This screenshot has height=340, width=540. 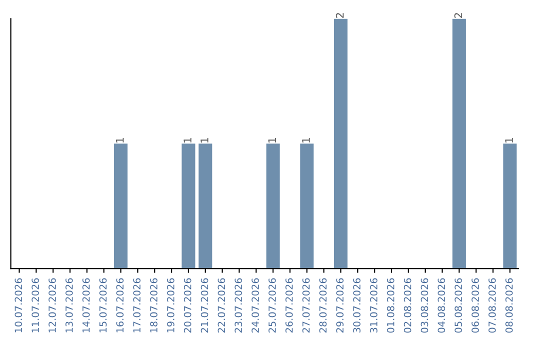 What do you see at coordinates (390, 305) in the screenshot?
I see `x-tick-label: 01.08.2026` at bounding box center [390, 305].